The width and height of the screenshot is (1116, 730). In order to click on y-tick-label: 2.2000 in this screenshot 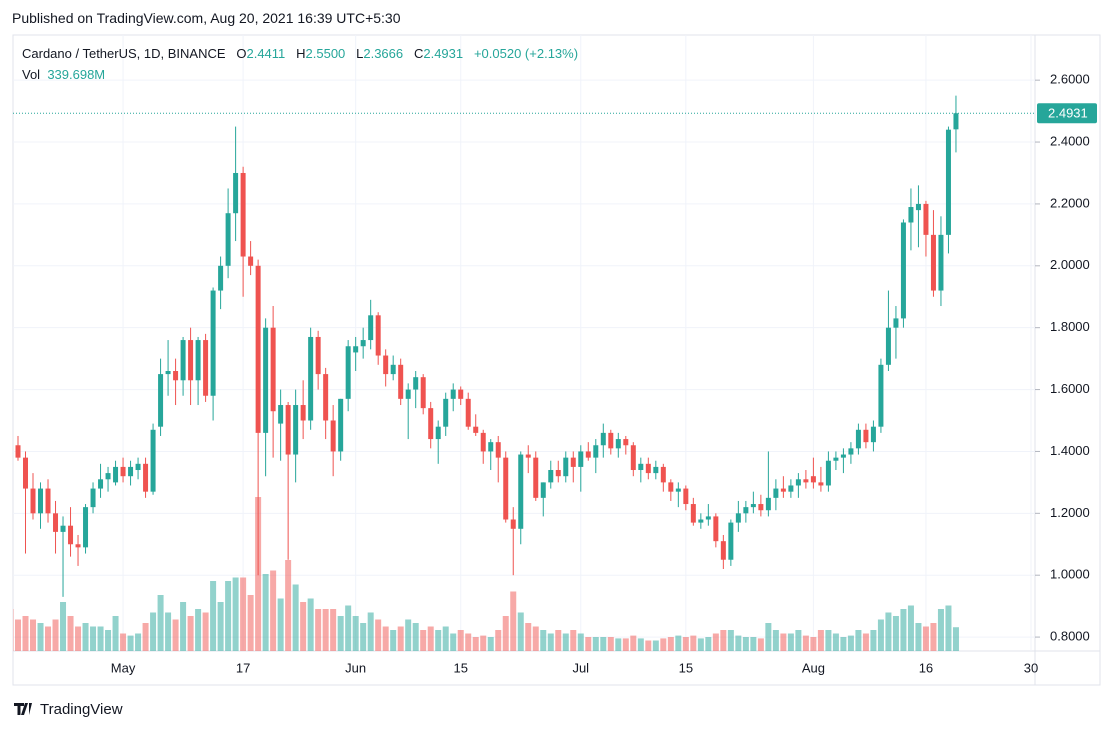, I will do `click(1070, 202)`.